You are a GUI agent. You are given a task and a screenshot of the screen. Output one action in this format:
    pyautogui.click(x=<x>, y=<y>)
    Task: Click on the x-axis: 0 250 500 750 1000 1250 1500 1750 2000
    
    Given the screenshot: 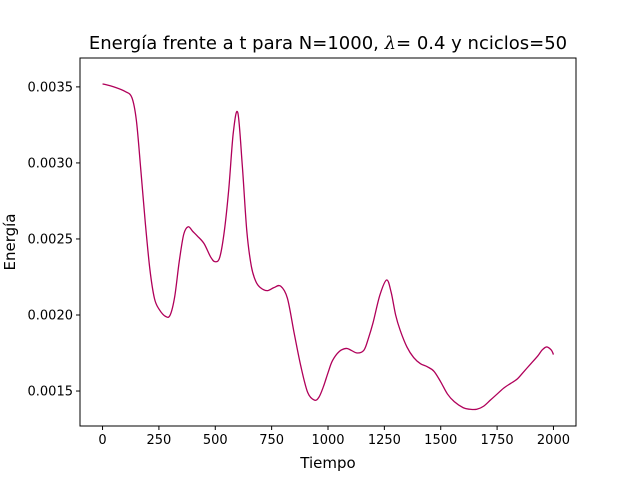 What is the action you would take?
    pyautogui.click(x=334, y=437)
    